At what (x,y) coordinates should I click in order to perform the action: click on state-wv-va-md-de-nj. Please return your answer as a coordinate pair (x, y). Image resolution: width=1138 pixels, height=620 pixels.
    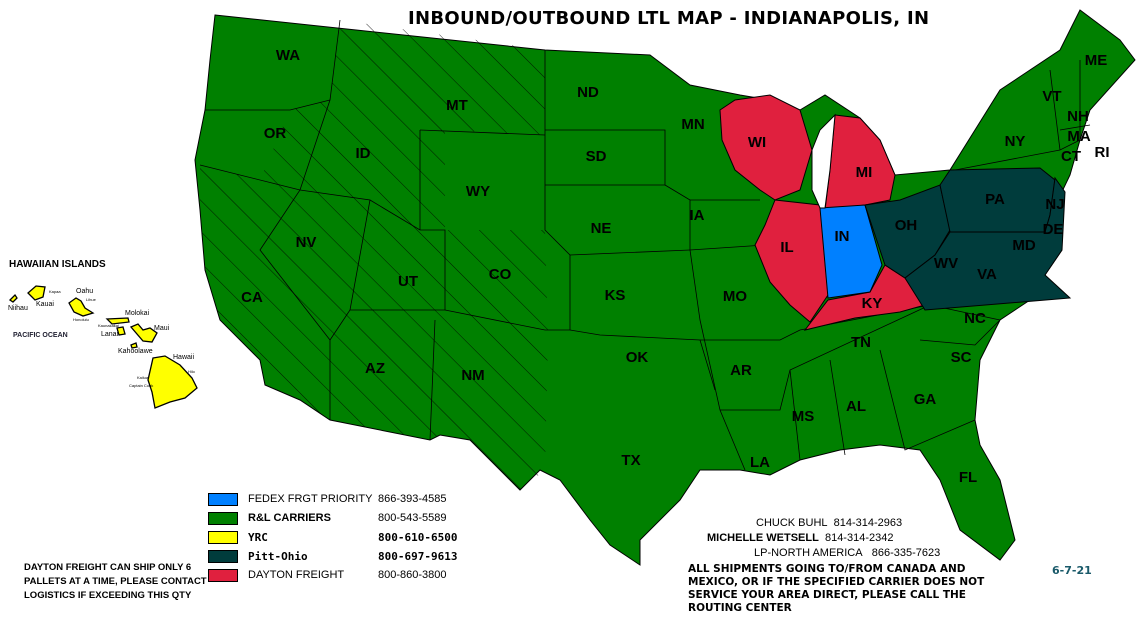
    Looking at the image, I should click on (988, 243).